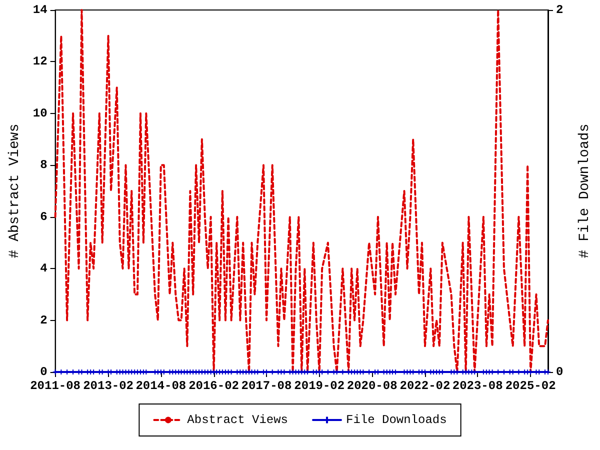  I want to click on x-tick-label: 2020-08, so click(372, 386).